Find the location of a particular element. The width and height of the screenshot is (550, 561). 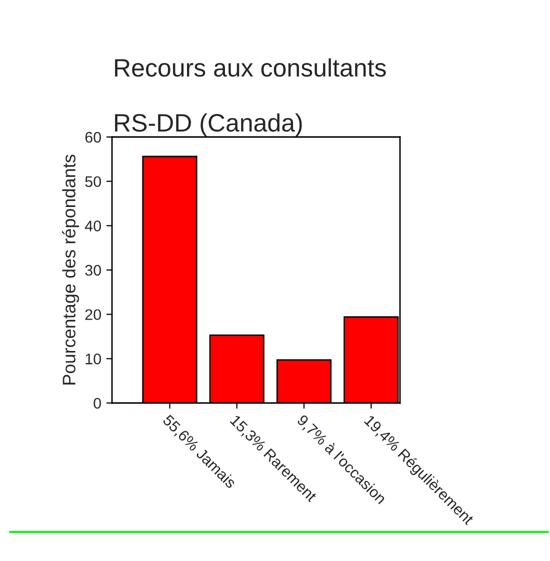

y-tick-label: 50 is located at coordinates (93, 182).